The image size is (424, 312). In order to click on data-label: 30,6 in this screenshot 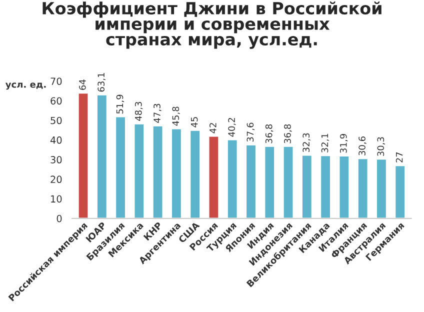, I will do `click(362, 146)`.